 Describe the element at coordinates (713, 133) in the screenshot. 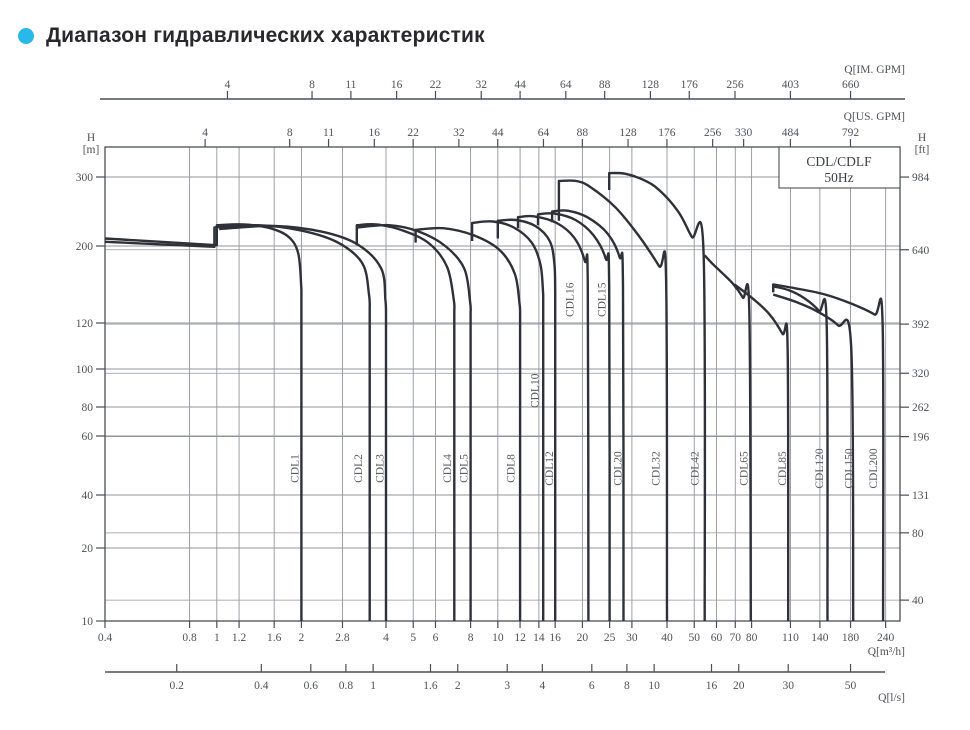

I see `svg-text: 256` at that location.